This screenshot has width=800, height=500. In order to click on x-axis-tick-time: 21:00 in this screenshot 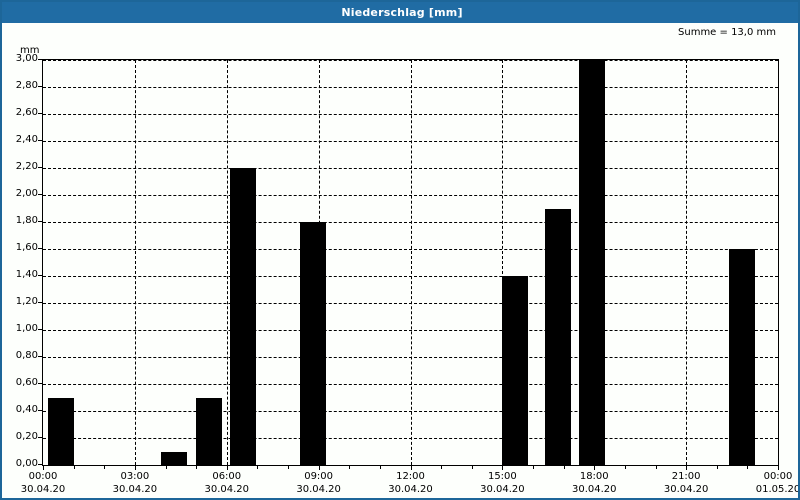, I will do `click(686, 476)`.